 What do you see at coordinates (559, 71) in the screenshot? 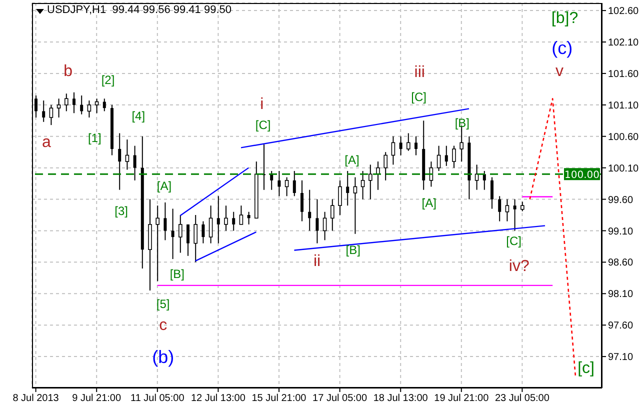
I see `annotation: v` at bounding box center [559, 71].